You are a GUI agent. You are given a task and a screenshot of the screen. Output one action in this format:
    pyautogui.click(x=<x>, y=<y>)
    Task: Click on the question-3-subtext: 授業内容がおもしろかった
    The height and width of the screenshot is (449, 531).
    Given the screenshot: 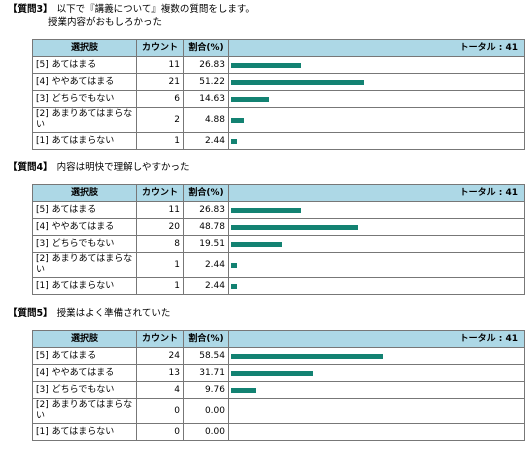 What is the action you would take?
    pyautogui.click(x=105, y=22)
    